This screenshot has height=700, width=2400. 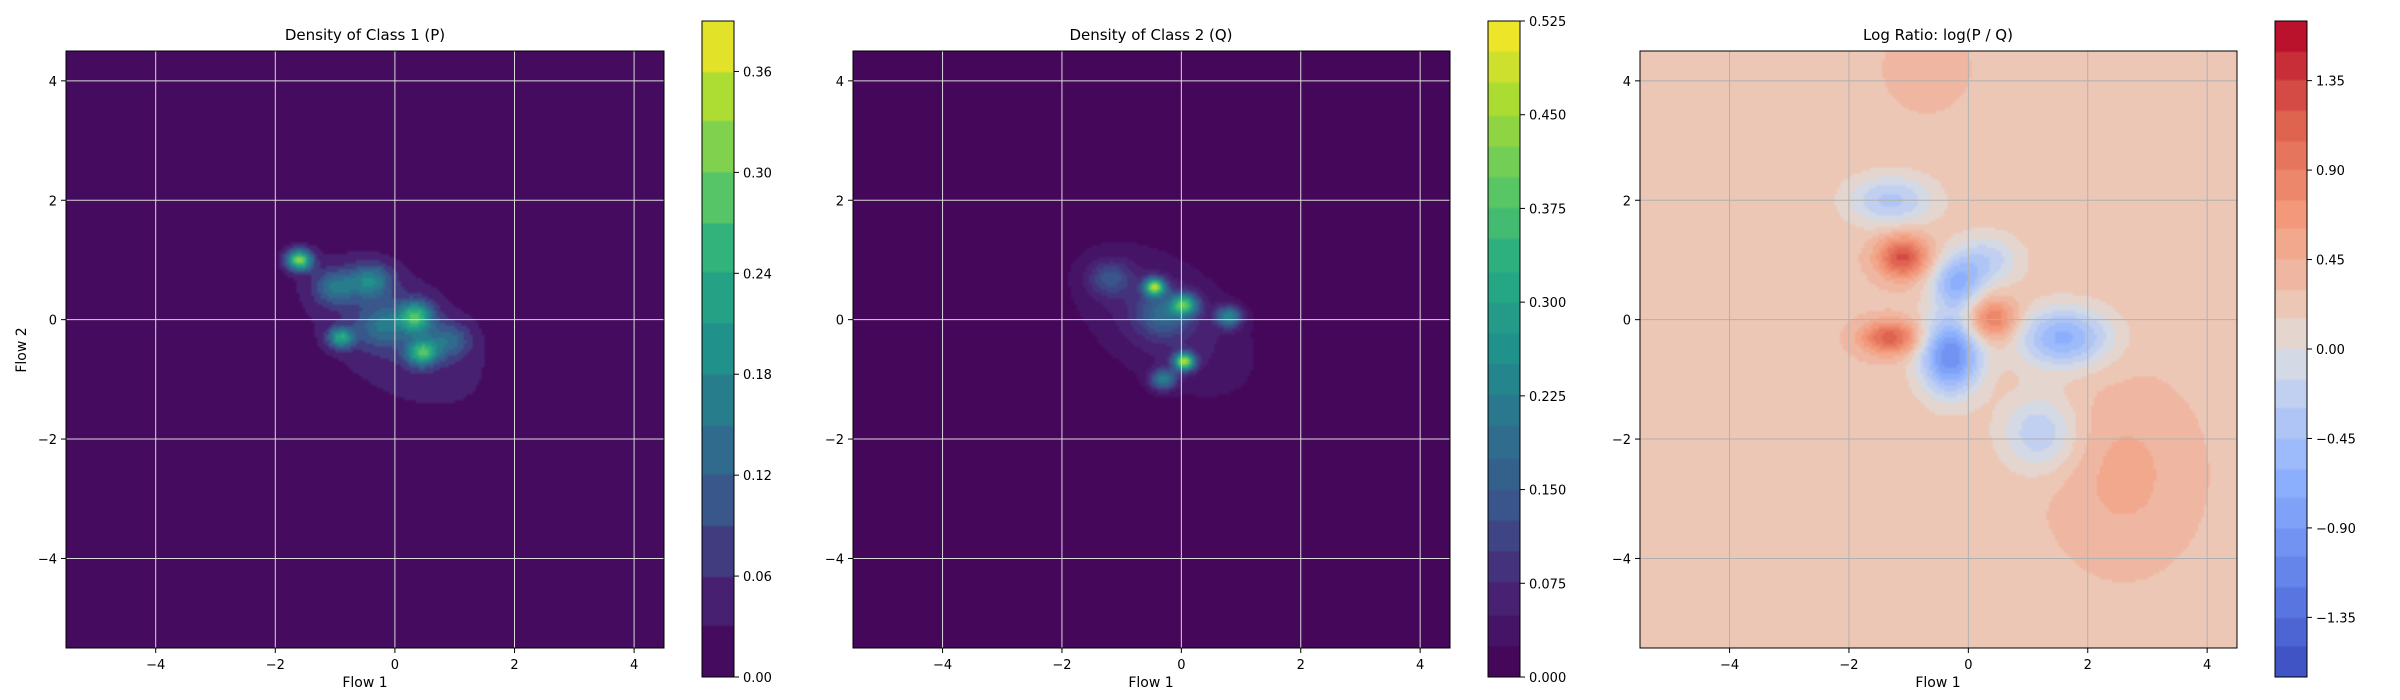 What do you see at coordinates (757, 476) in the screenshot?
I see `colorbar-tick-label: 0.12` at bounding box center [757, 476].